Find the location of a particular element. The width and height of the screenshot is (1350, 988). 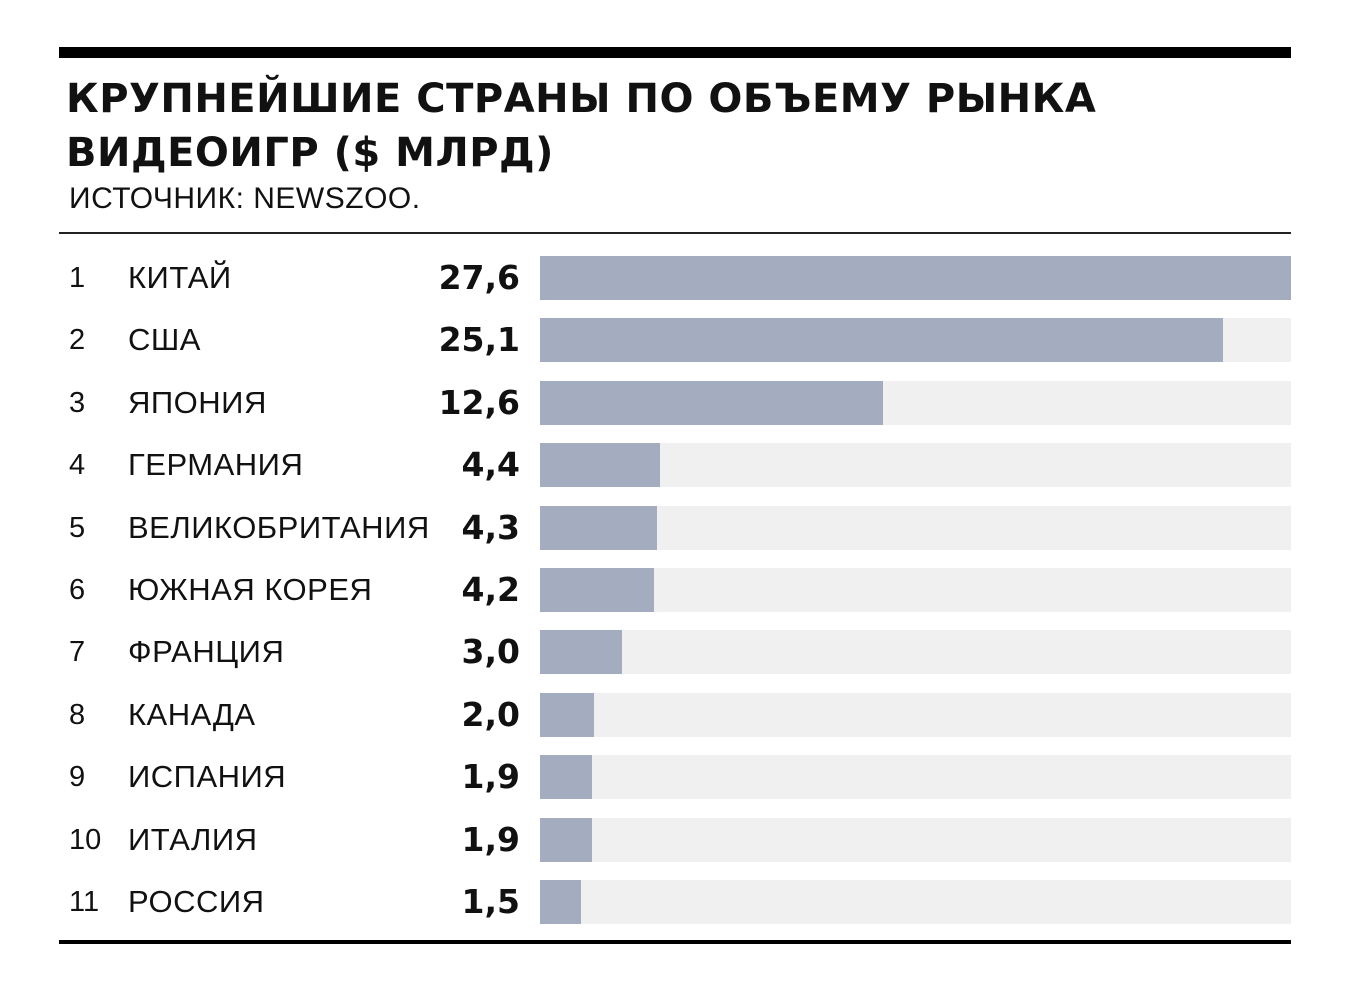

bottom-rule is located at coordinates (675, 942).